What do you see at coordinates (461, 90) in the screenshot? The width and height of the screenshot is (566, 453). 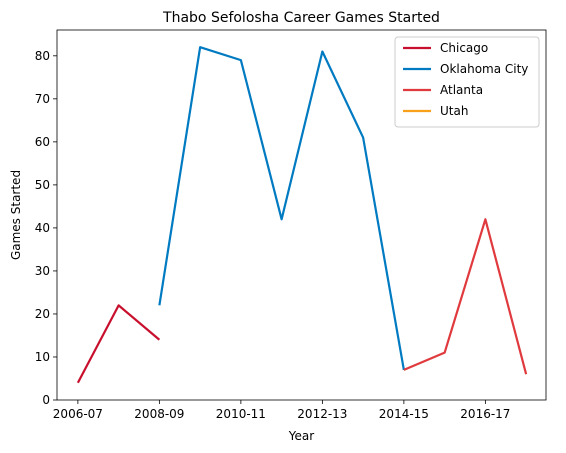 I see `legend-label-atlanta: Atlanta` at bounding box center [461, 90].